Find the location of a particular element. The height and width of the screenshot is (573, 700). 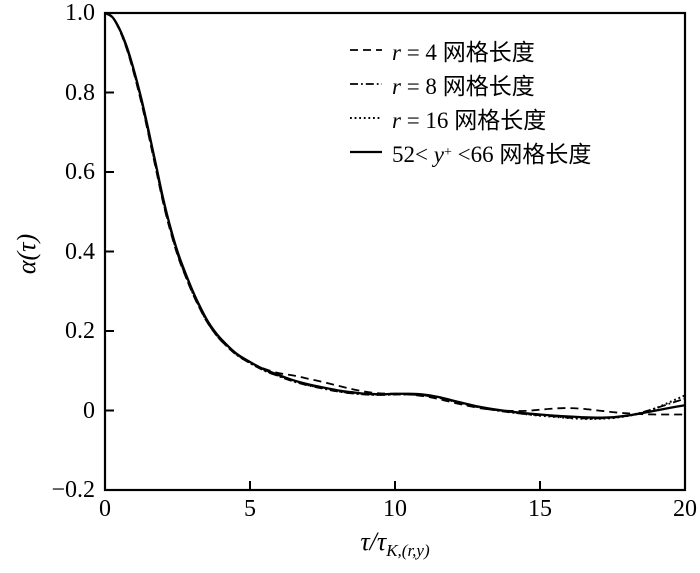

x-axis-label-subscript: K,(r,y) is located at coordinates (408, 550).